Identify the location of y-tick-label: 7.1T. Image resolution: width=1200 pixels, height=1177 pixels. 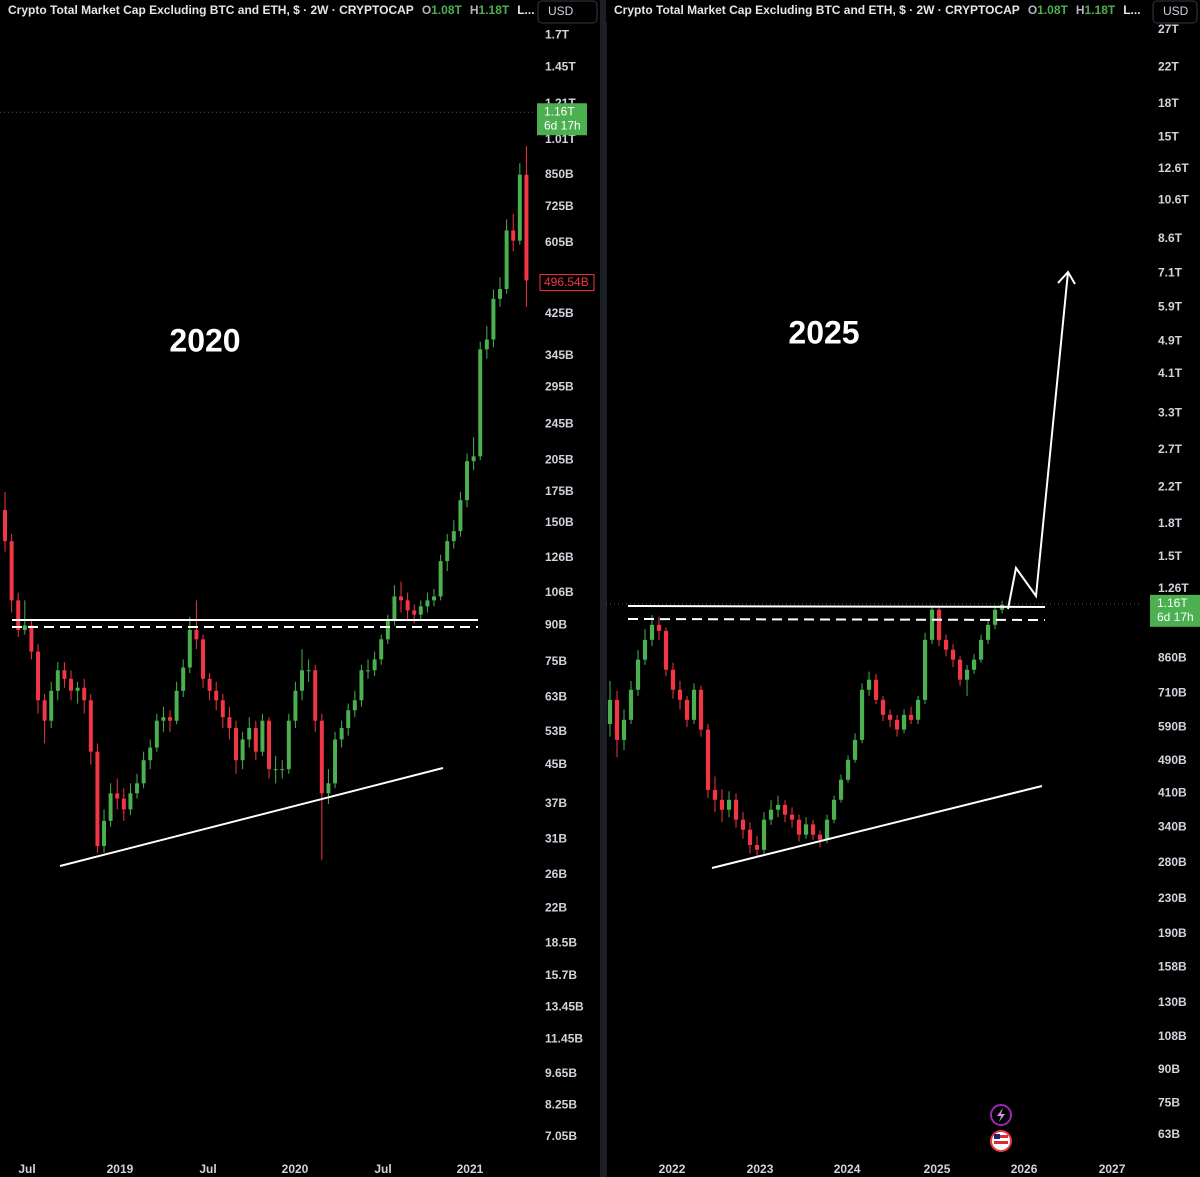
(1170, 273).